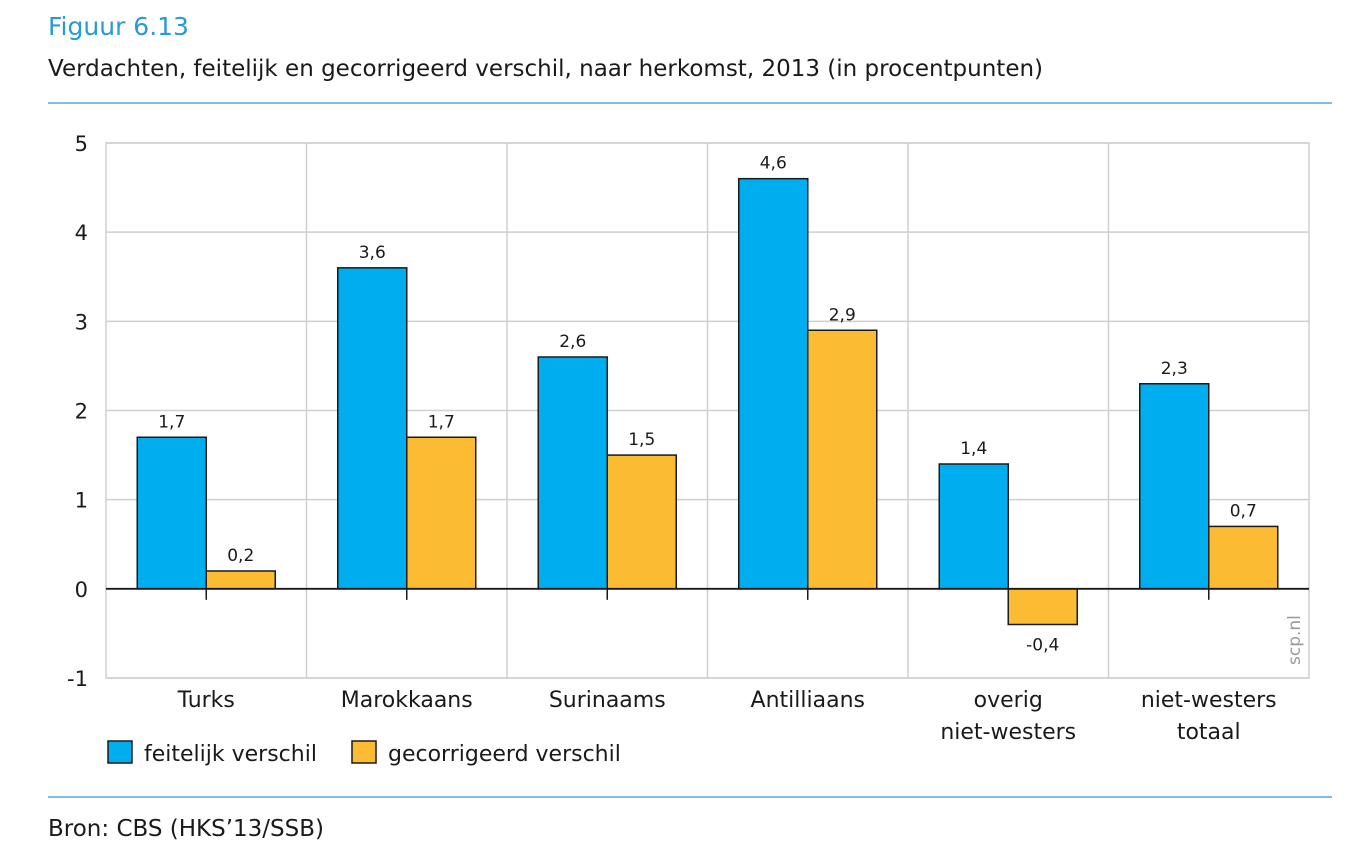 The width and height of the screenshot is (1360, 864). I want to click on bar-value-label: 2,6, so click(572, 342).